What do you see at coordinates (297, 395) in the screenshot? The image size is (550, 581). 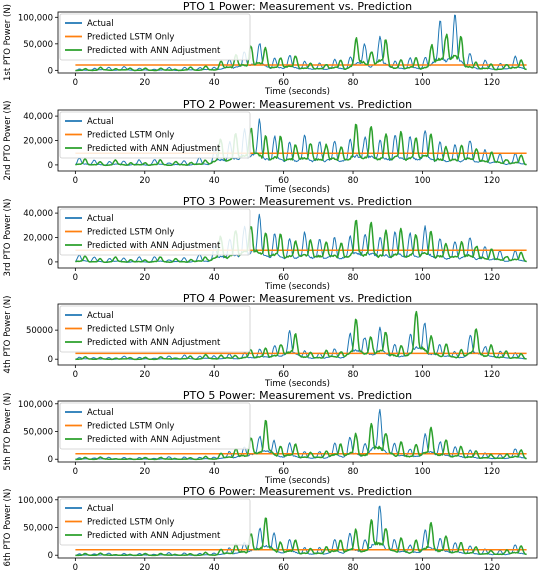 I see `chart-title: PTO 5 Power: Measurement vs. Prediction` at bounding box center [297, 395].